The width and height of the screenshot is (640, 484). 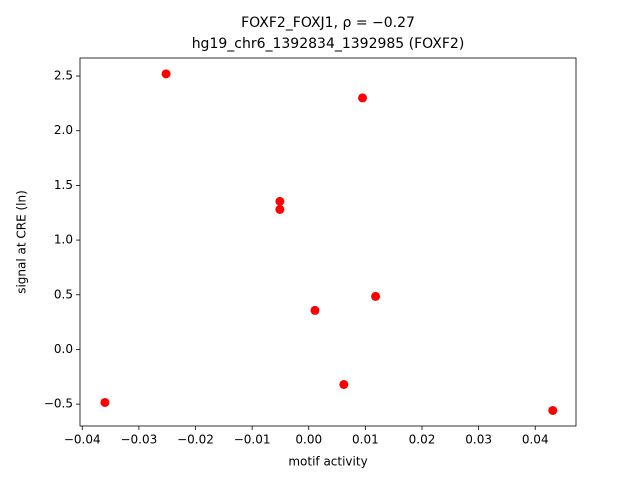 I want to click on x-tick-label: −0.04, so click(x=82, y=440).